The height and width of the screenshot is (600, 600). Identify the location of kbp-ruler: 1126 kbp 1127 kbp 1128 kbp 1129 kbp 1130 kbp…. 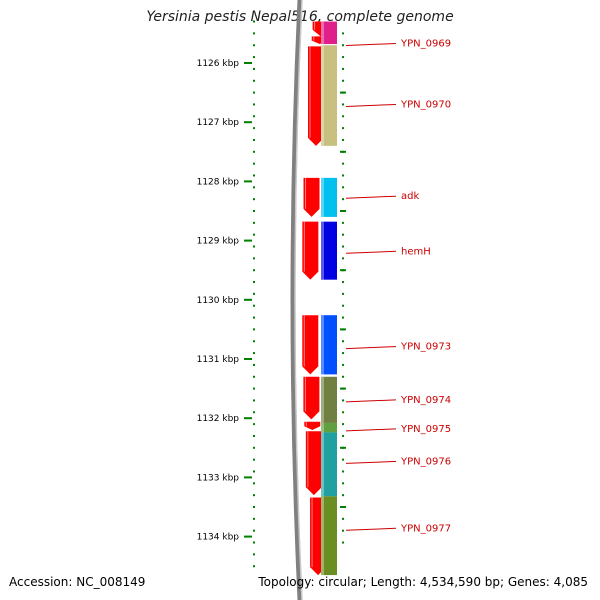
(226, 294).